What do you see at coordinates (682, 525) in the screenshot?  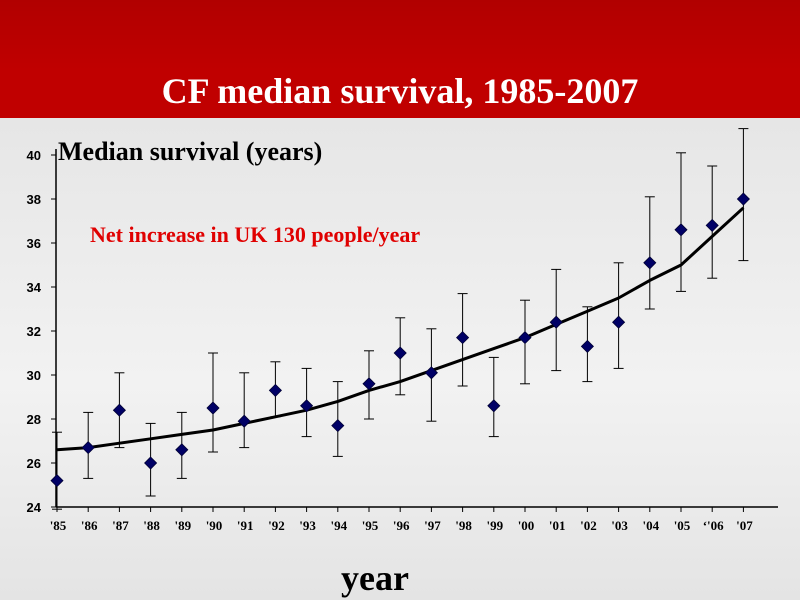 I see `x-tick-label: '05` at bounding box center [682, 525].